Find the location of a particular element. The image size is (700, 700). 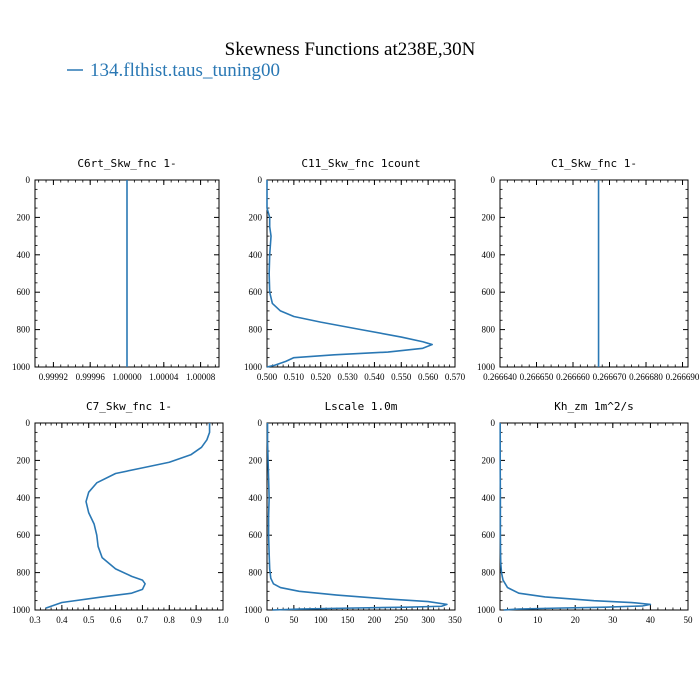

x-tick-label: 0.520 is located at coordinates (321, 377).